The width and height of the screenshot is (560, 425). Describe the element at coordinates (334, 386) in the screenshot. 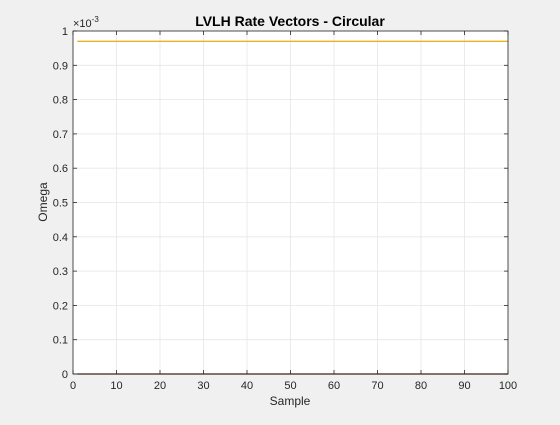

I see `x-tick-label: 60` at that location.